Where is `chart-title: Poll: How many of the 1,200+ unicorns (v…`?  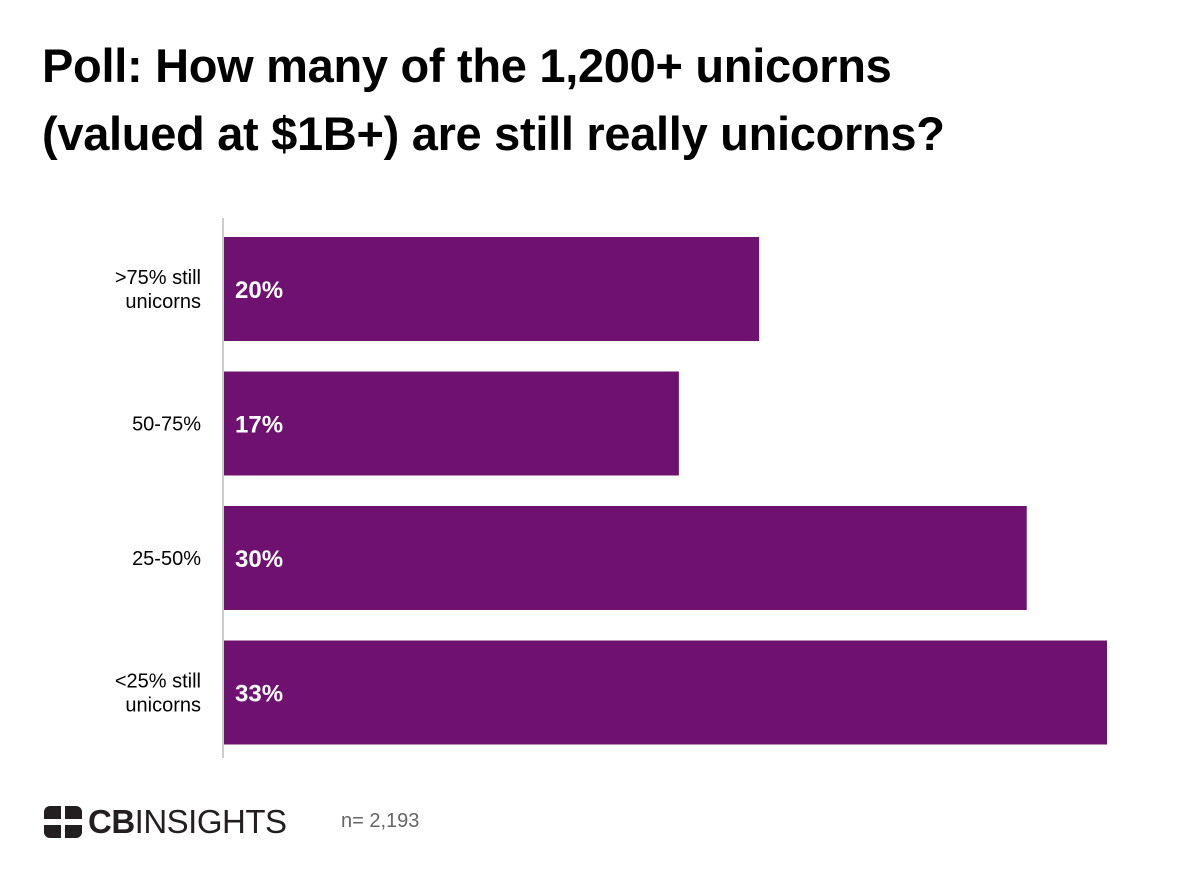
chart-title: Poll: How many of the 1,200+ unicorns (v… is located at coordinates (602, 100).